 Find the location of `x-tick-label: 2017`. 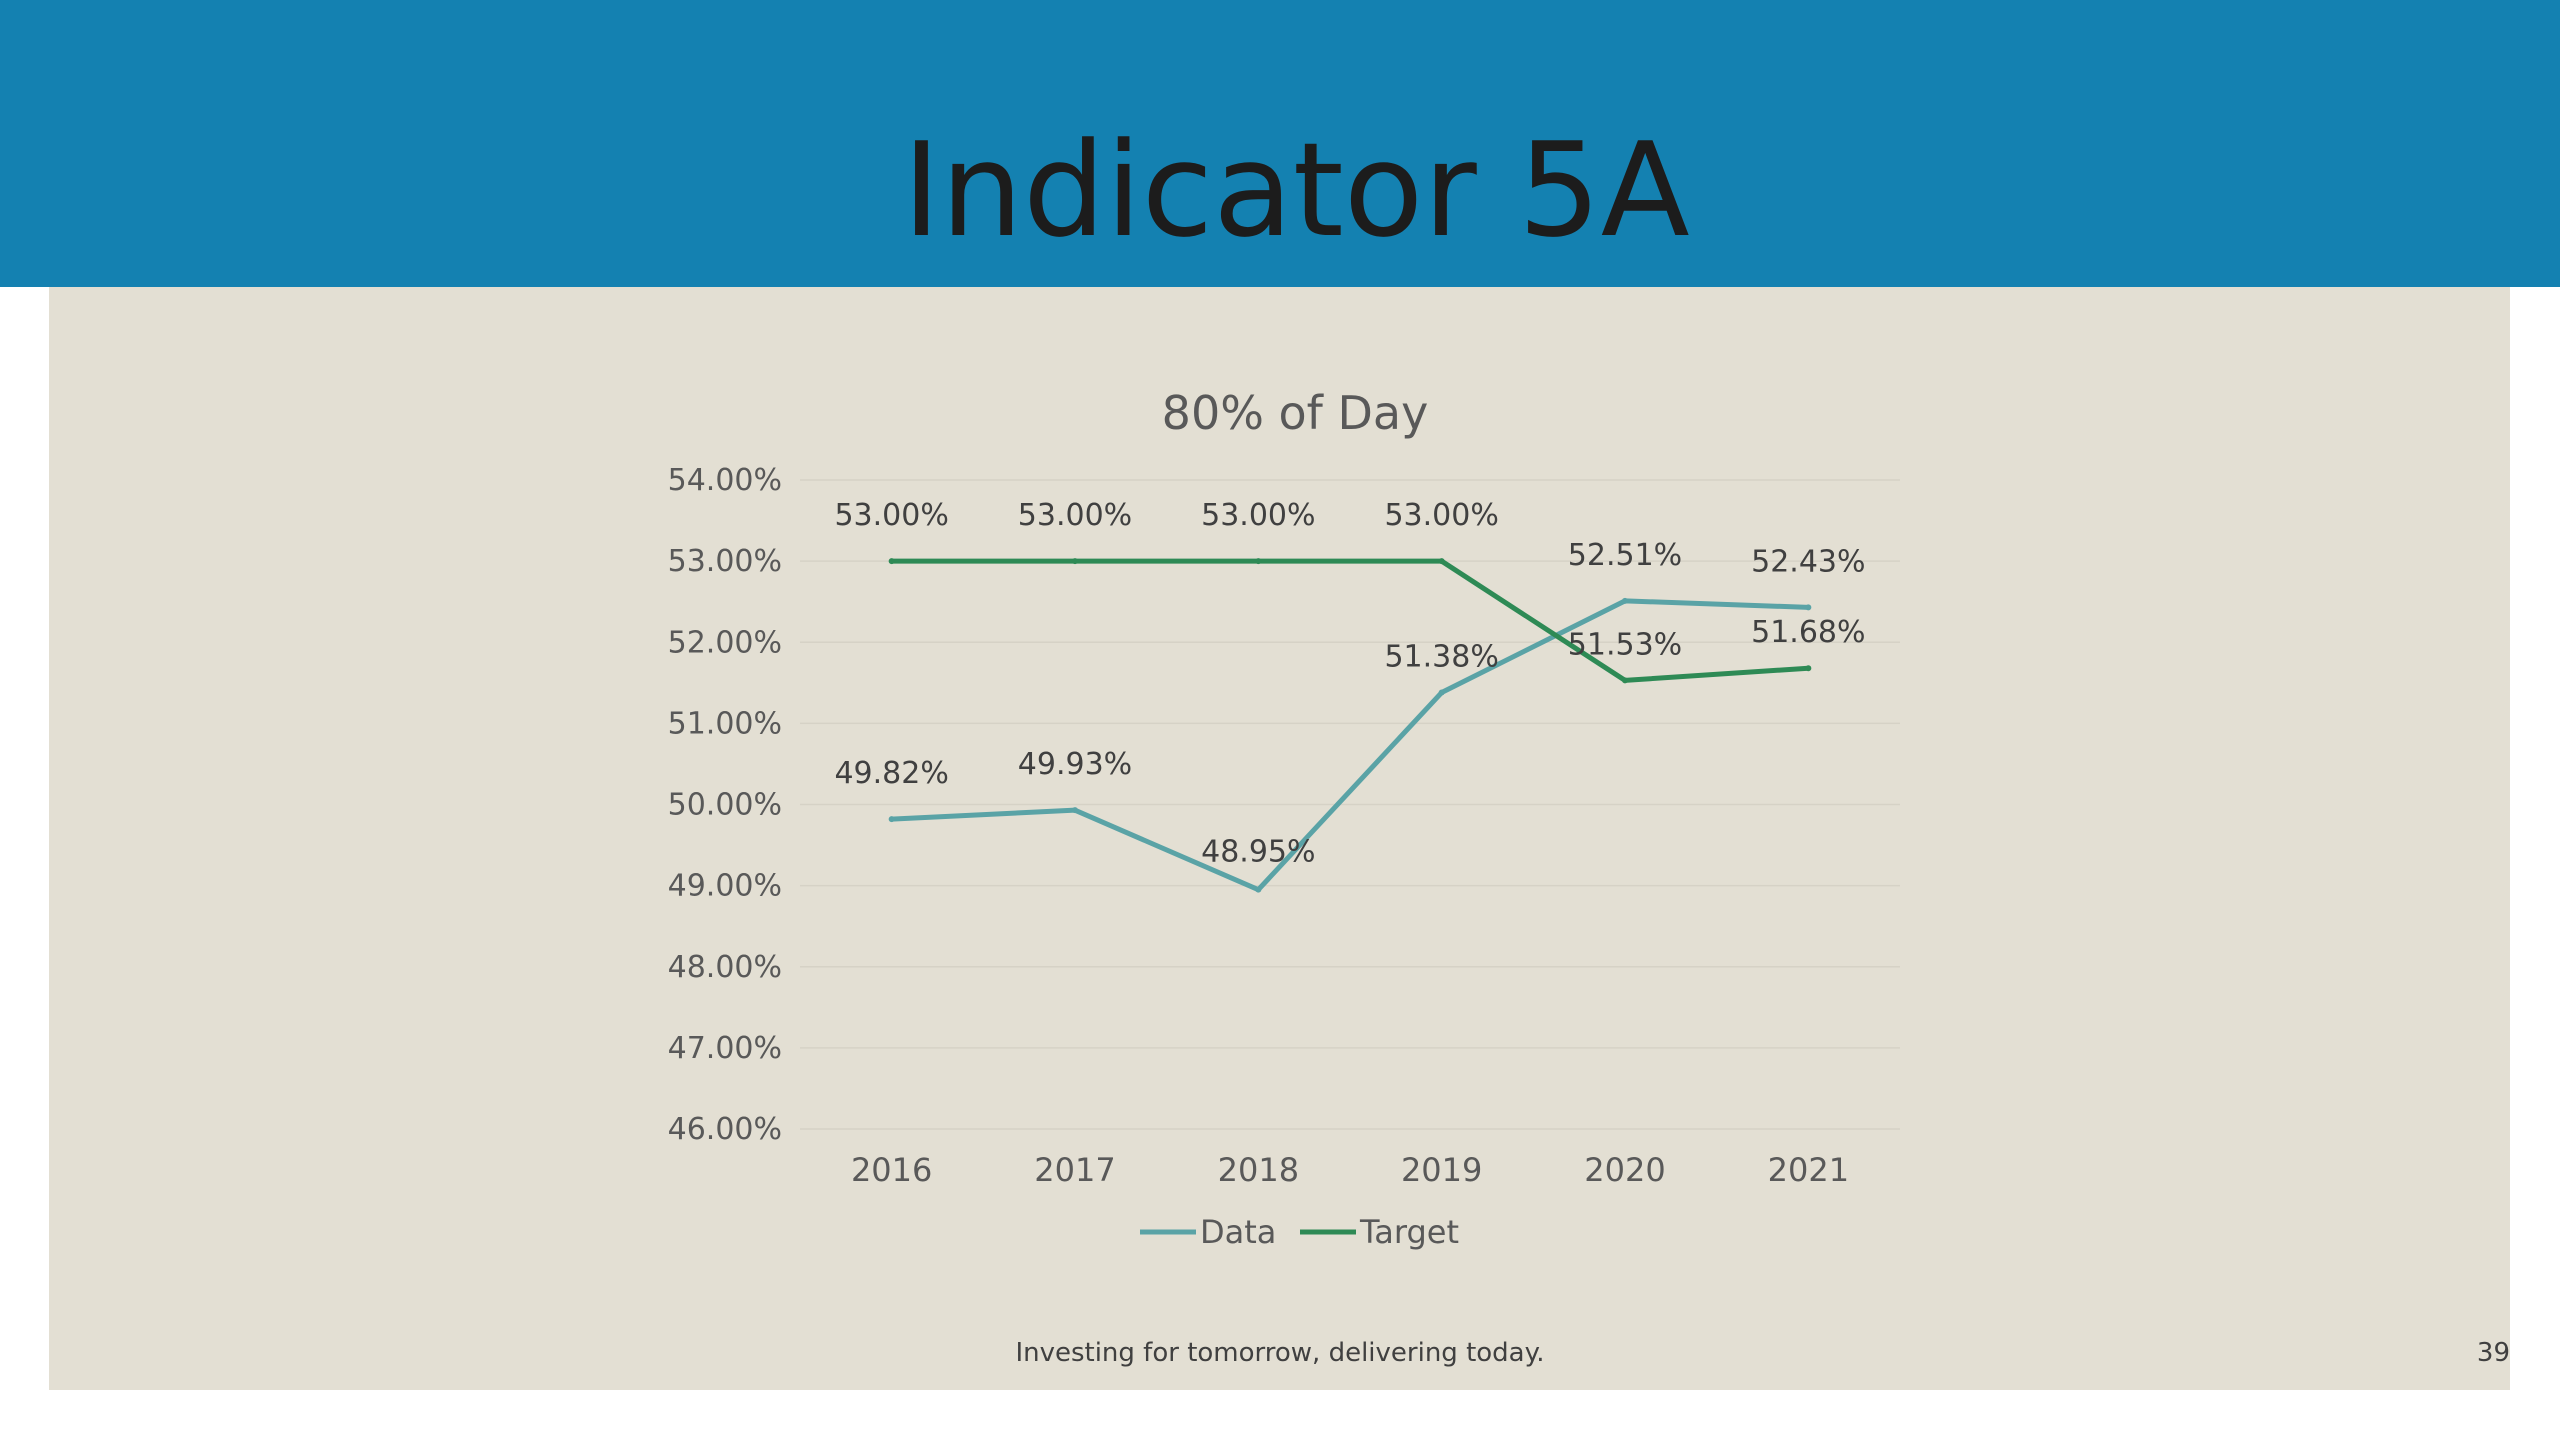

x-tick-label: 2017 is located at coordinates (1074, 1170).